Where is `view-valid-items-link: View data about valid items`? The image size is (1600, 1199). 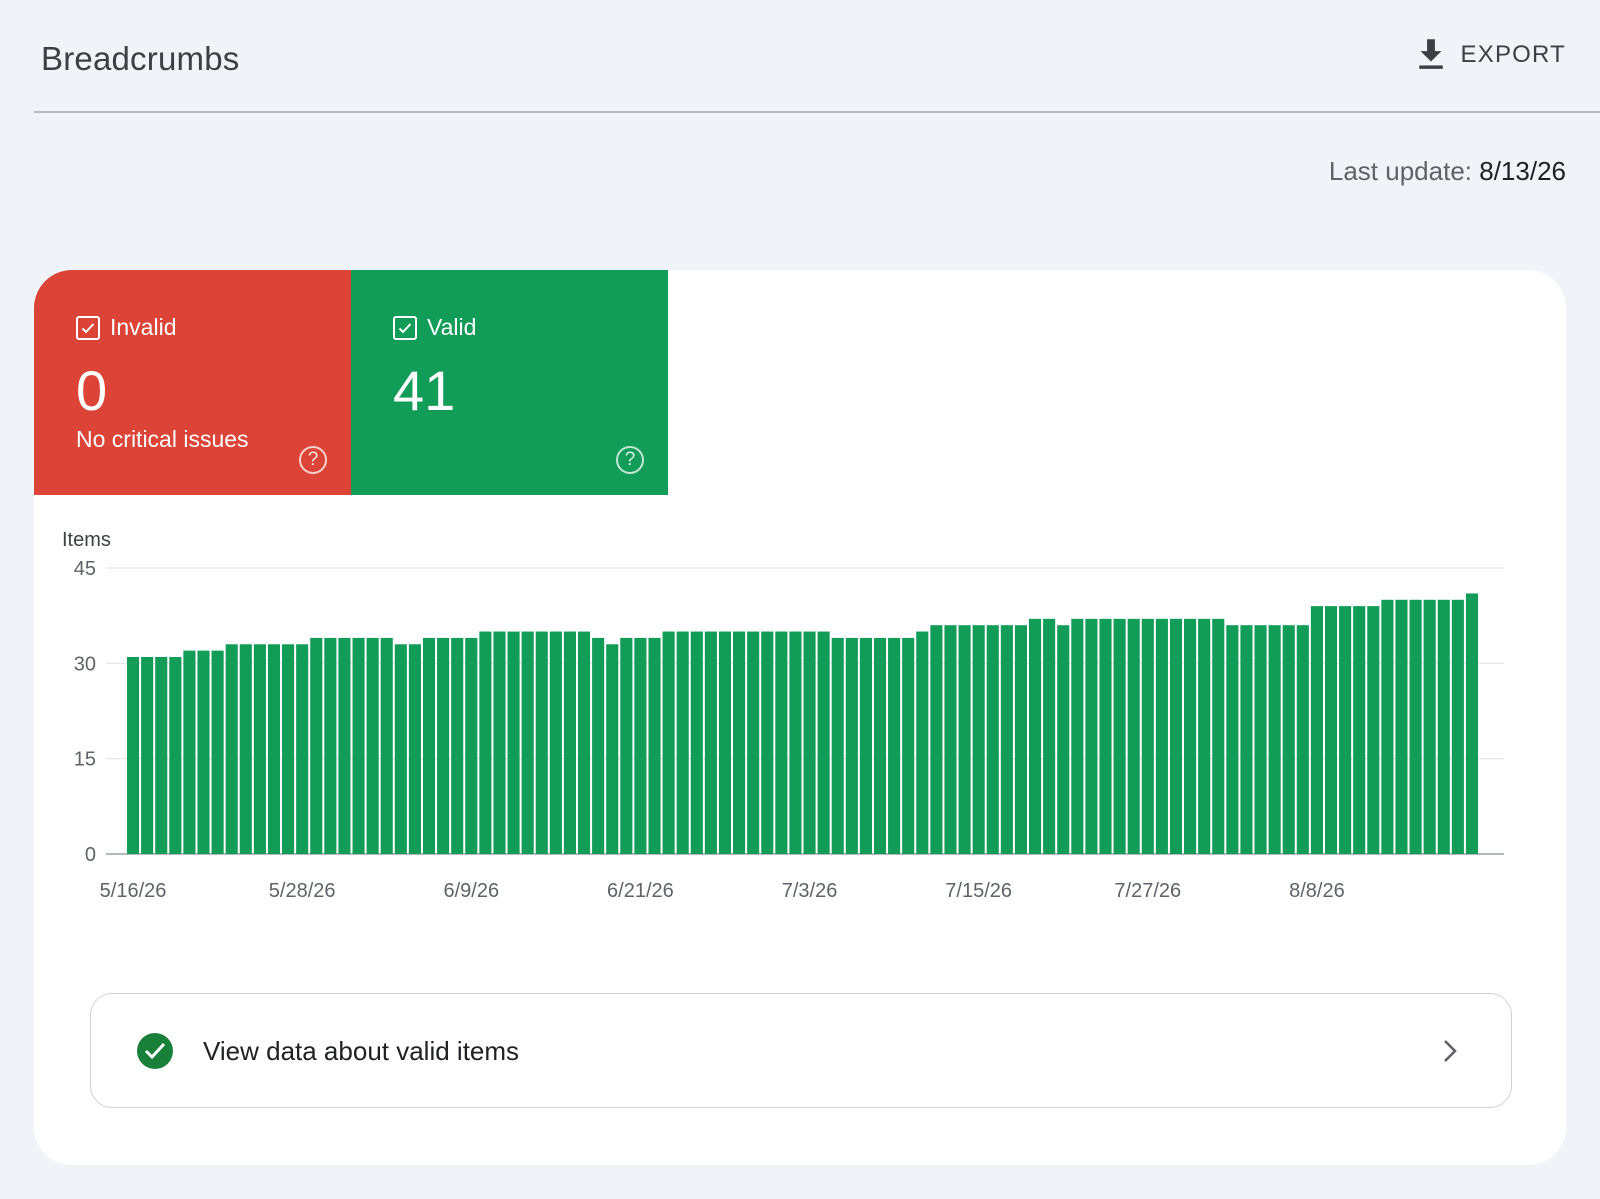
view-valid-items-link: View data about valid items is located at coordinates (801, 1050).